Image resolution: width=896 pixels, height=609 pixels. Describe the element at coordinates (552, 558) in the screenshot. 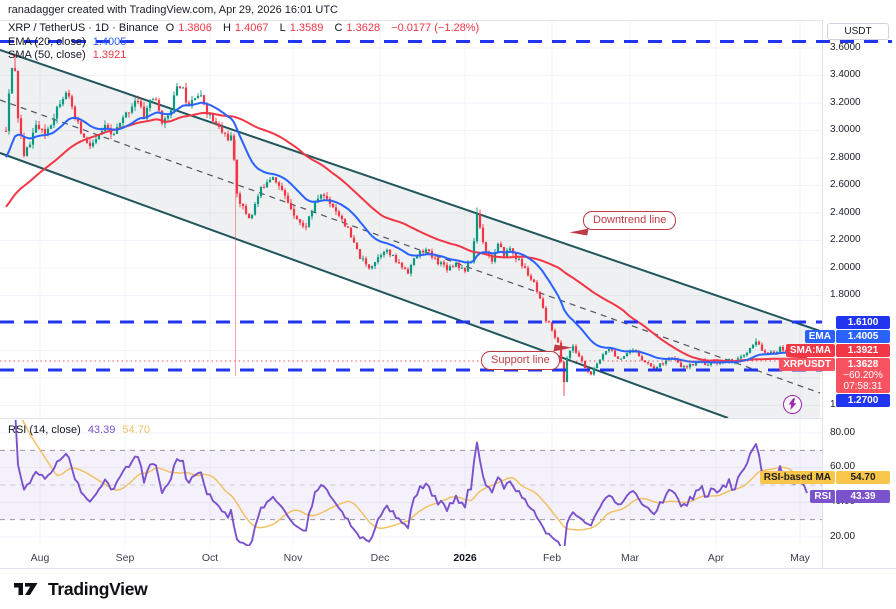

I see `time-axis-label: Feb` at that location.